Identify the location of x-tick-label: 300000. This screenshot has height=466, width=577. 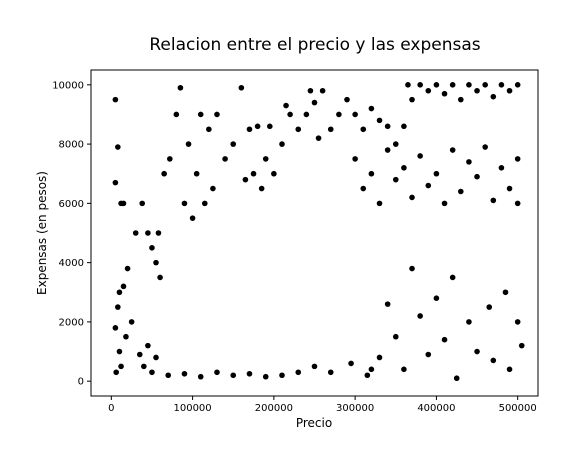
(355, 408).